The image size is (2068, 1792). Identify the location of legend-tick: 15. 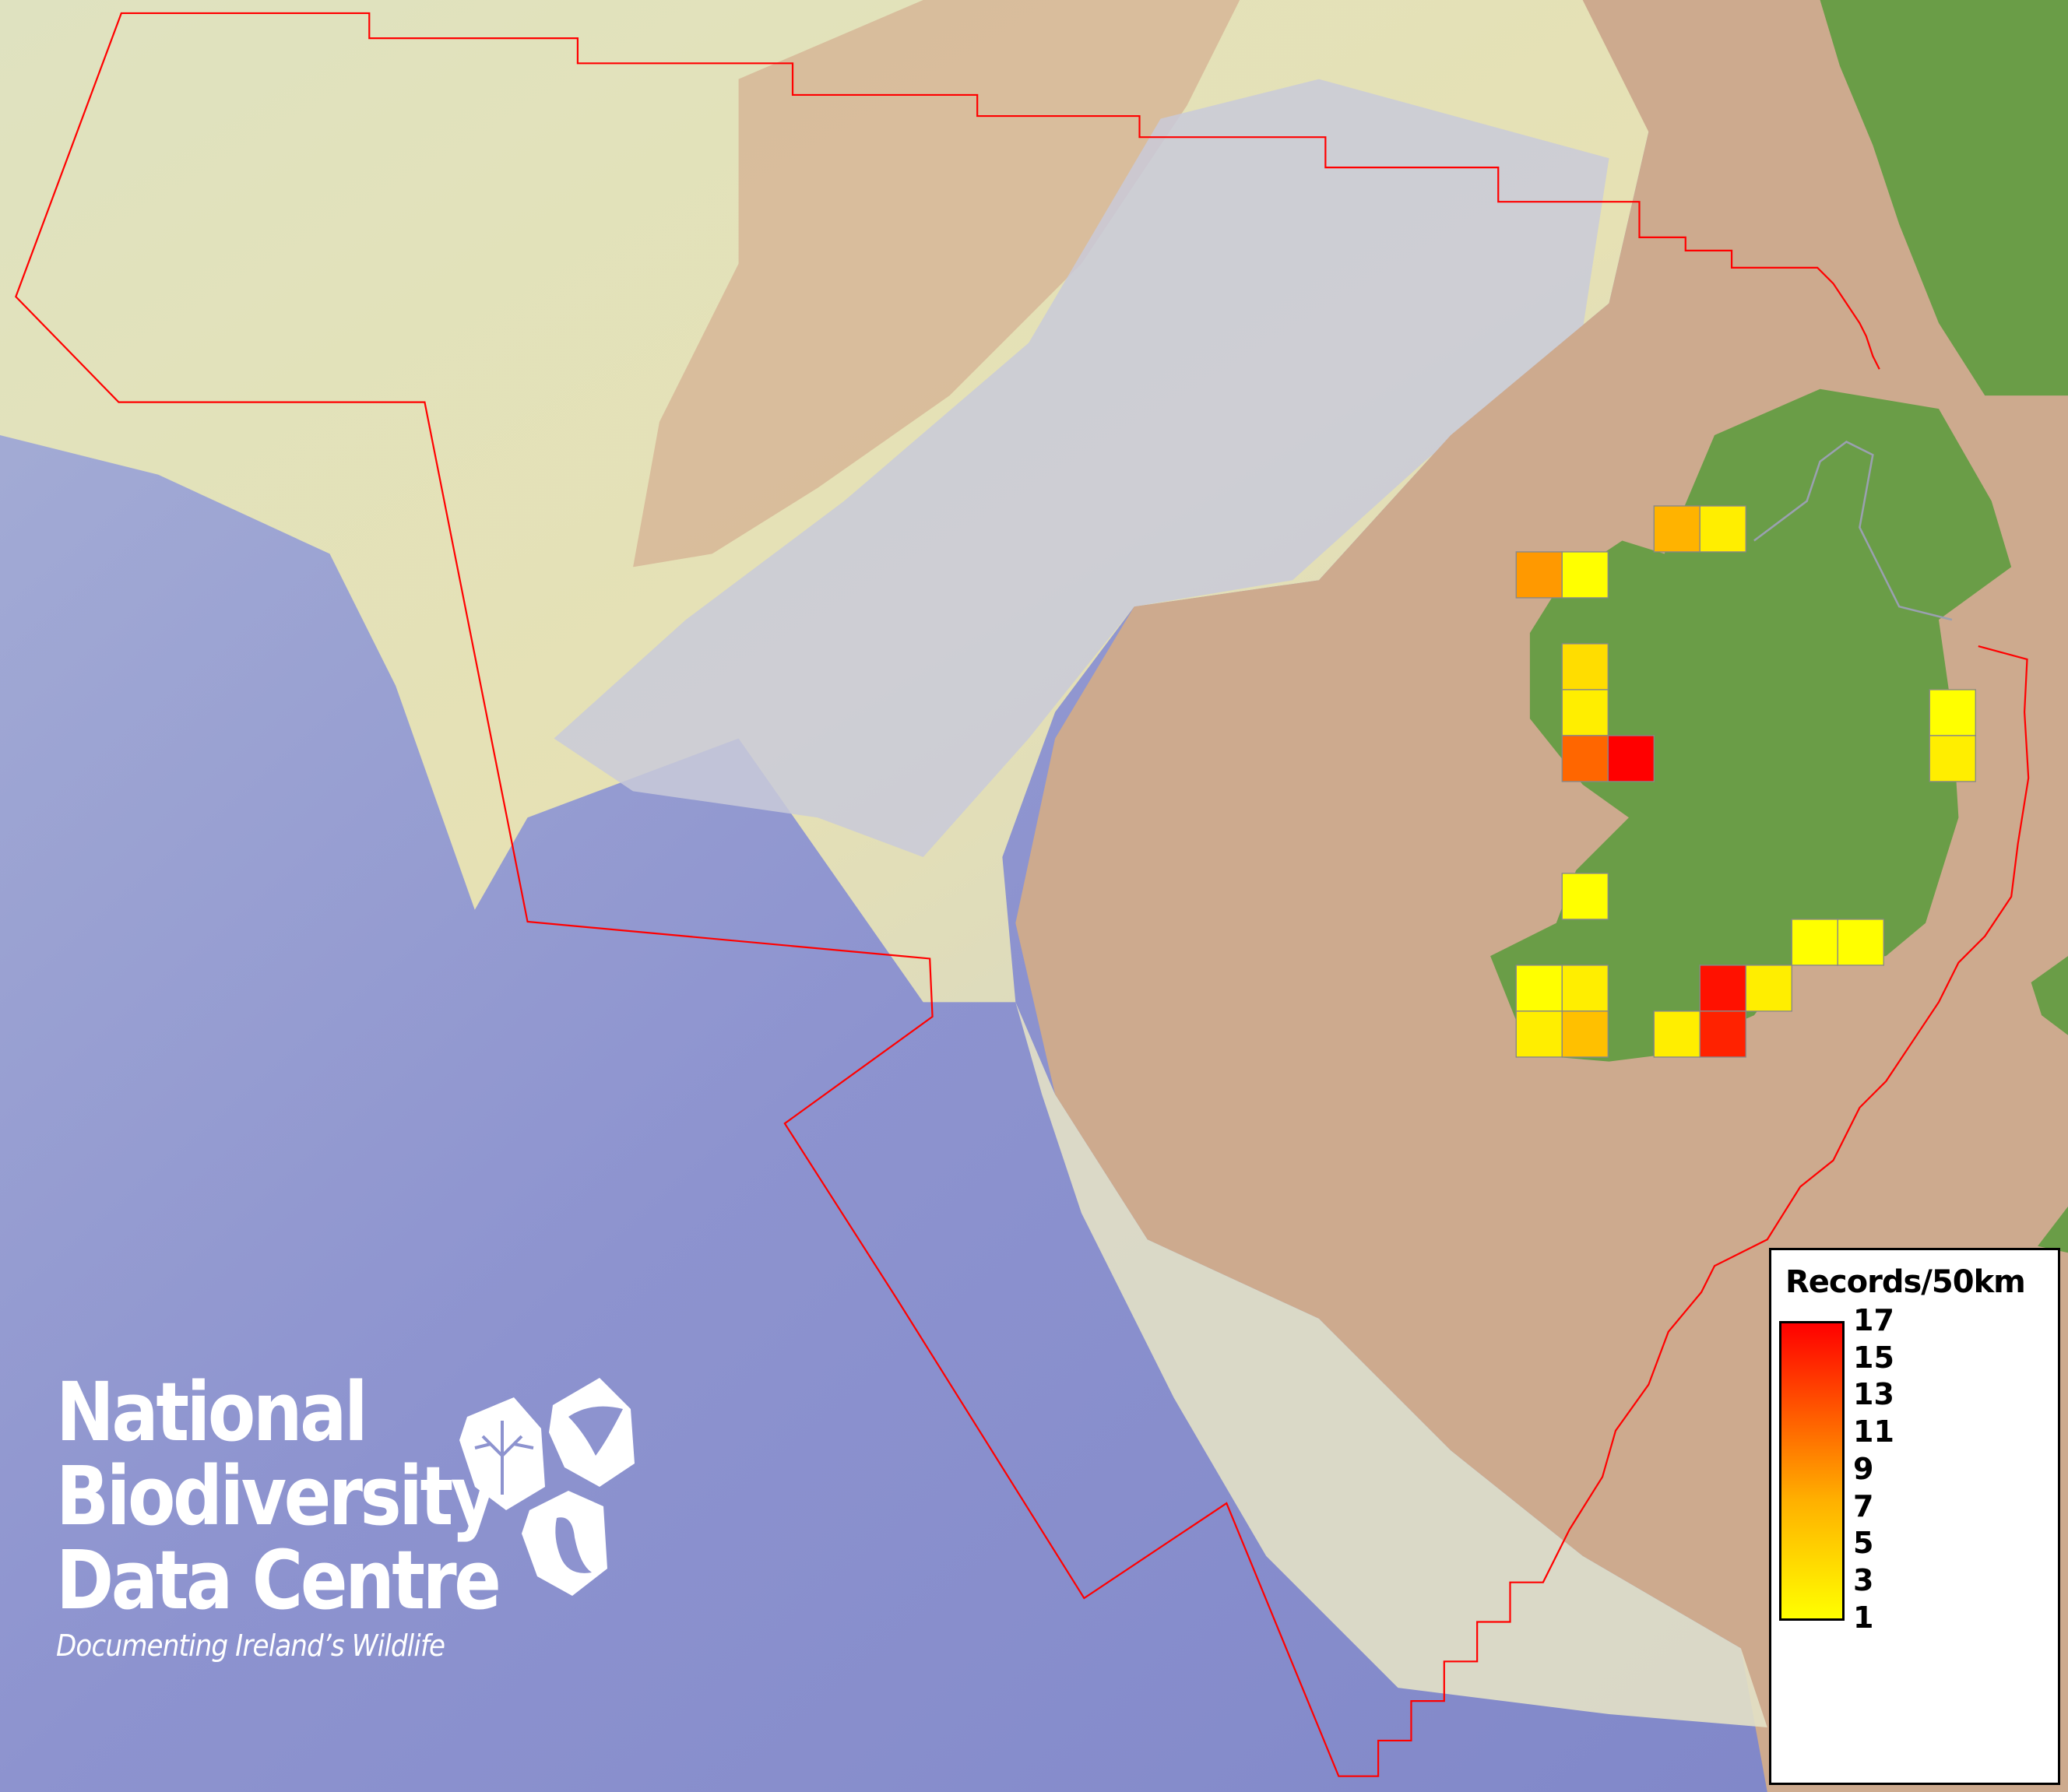
(1873, 1357).